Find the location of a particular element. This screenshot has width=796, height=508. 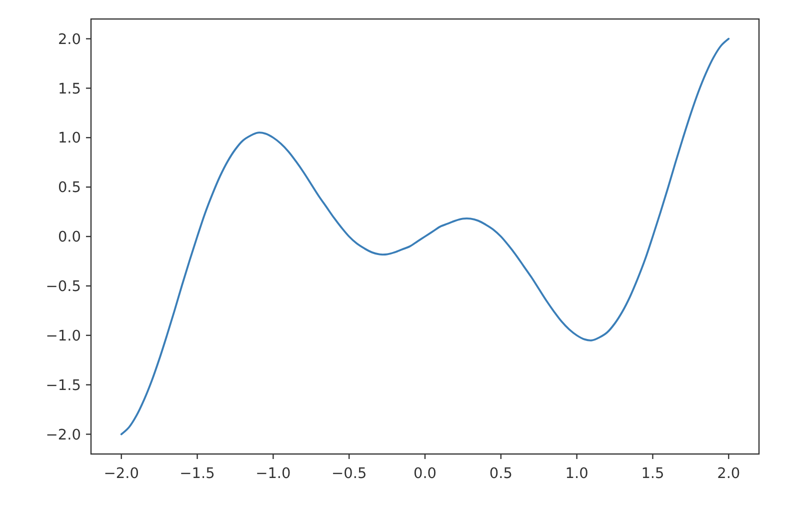

x-tick-label: −1.5 is located at coordinates (197, 474).